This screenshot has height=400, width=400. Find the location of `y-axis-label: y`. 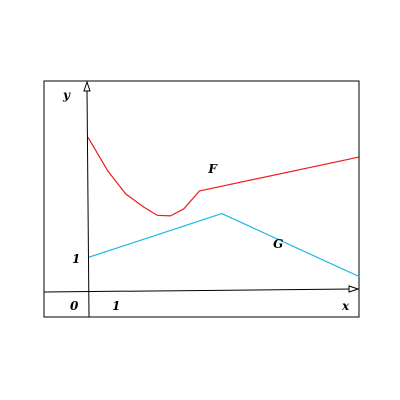

y-axis-label: y is located at coordinates (66, 95).